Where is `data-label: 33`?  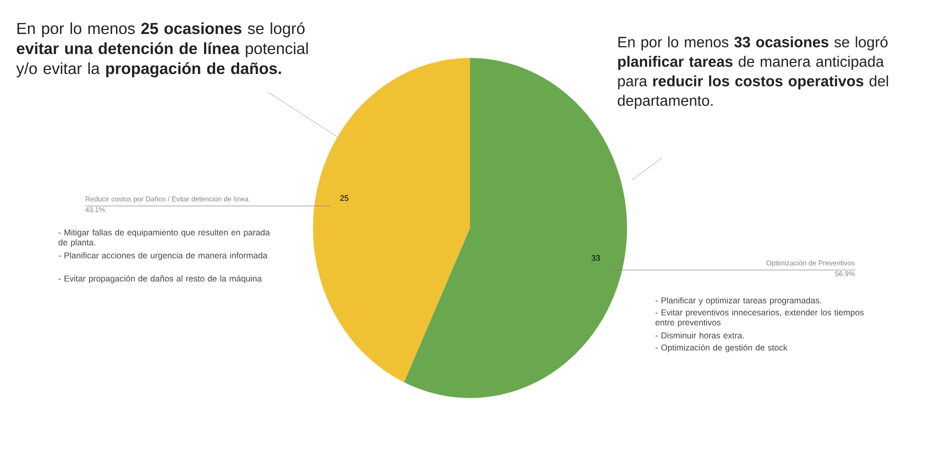 data-label: 33 is located at coordinates (596, 258).